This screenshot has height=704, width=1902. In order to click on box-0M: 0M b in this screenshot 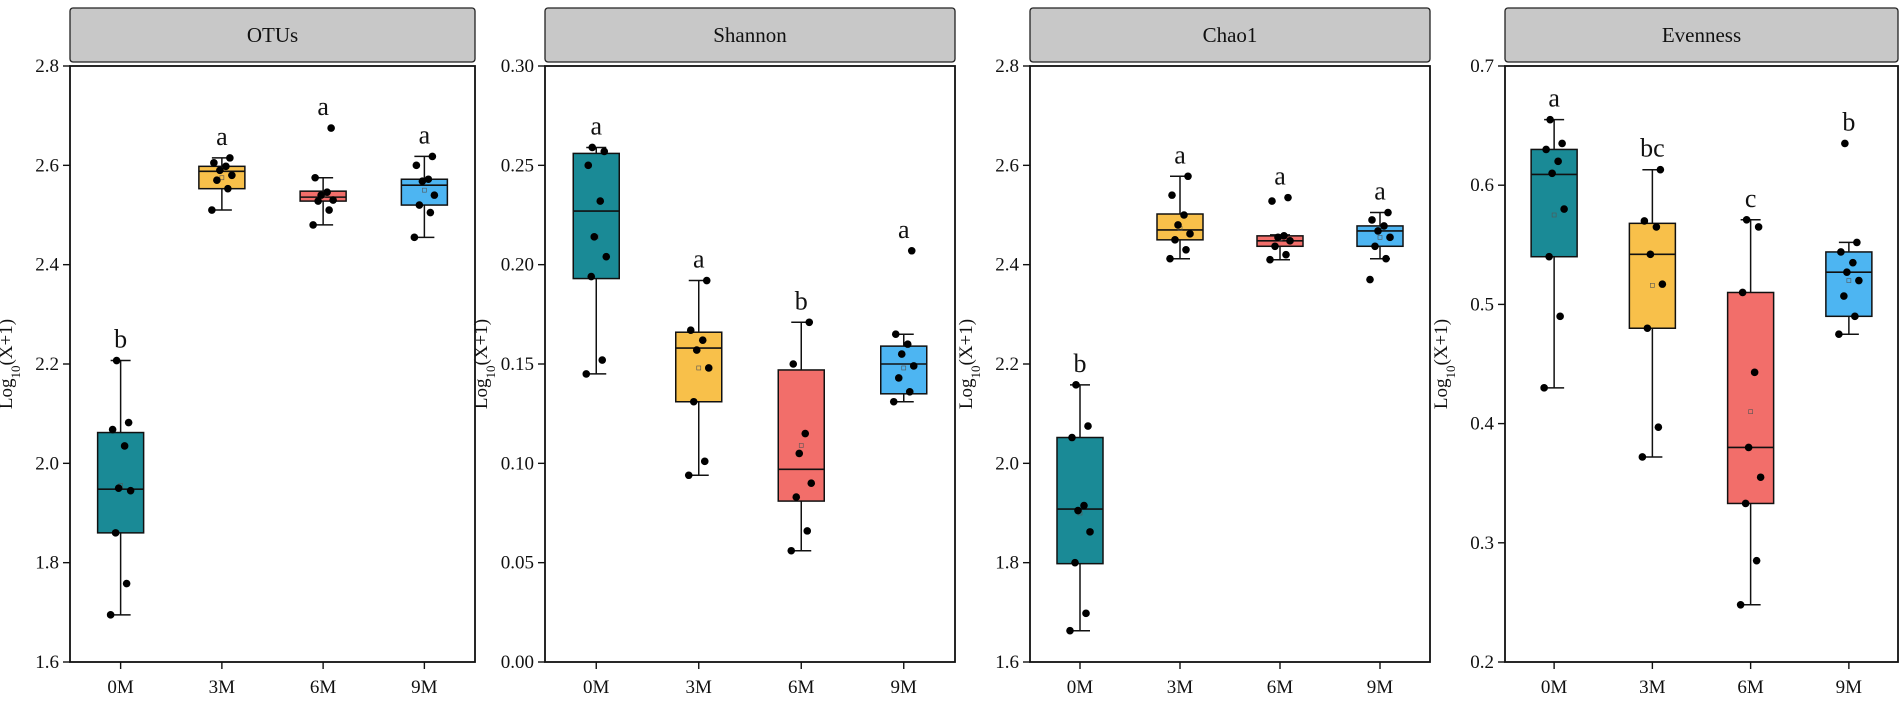, I will do `click(120, 511)`.